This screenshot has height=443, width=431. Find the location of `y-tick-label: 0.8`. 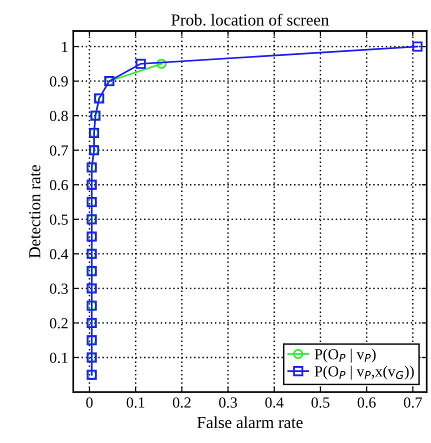

y-tick-label: 0.8 is located at coordinates (59, 116).